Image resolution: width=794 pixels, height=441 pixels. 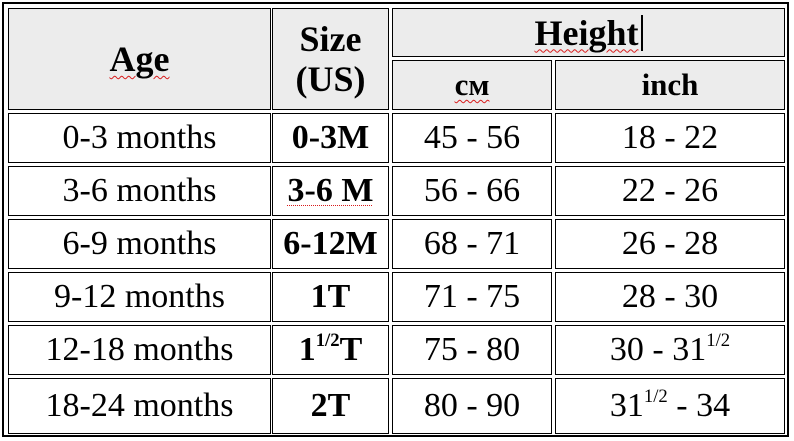 I want to click on cell-age-text: 0-3 months, so click(x=139, y=137).